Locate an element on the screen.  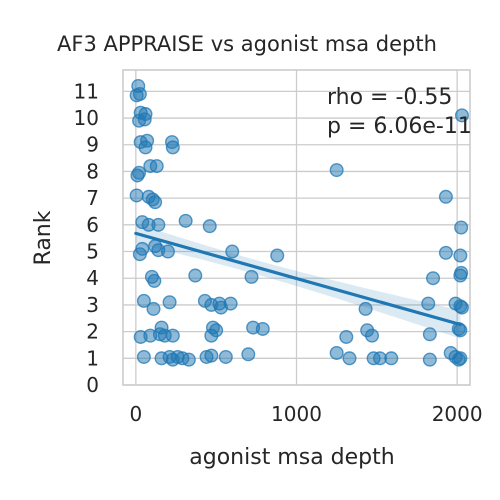
x-tick-labels: 0 1000 2000 is located at coordinates (305, 414).